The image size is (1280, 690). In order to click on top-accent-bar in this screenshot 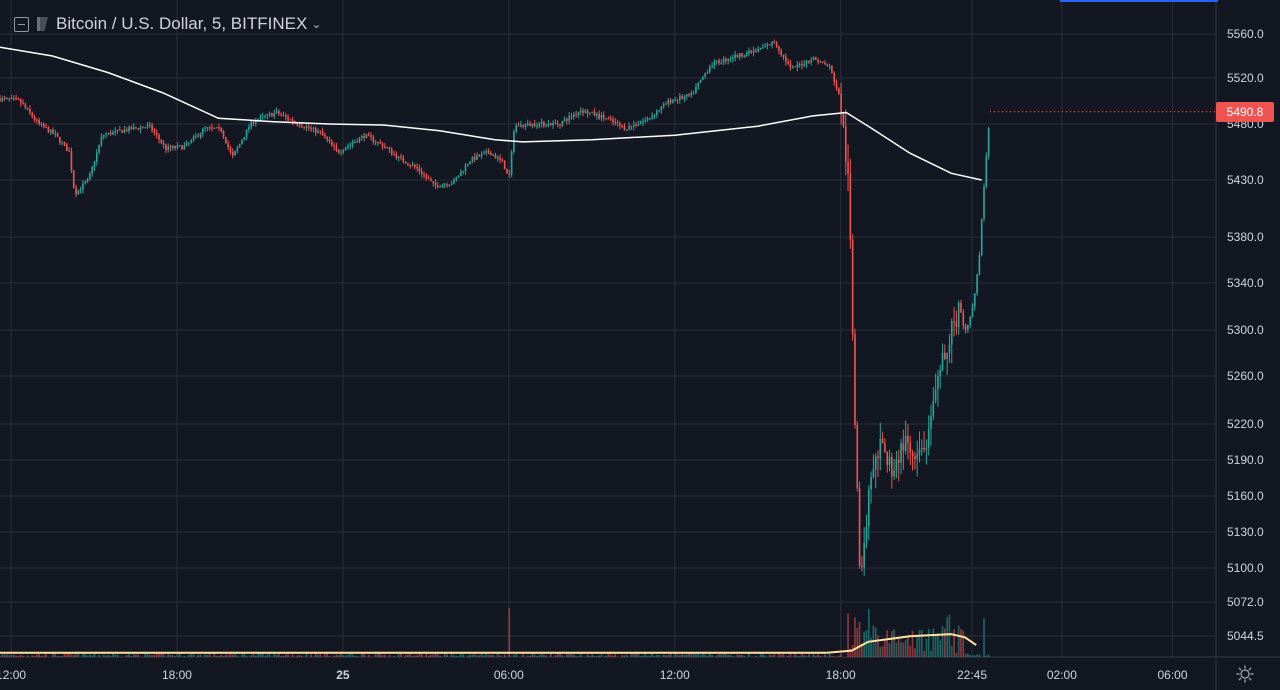, I will do `click(1139, 1)`.